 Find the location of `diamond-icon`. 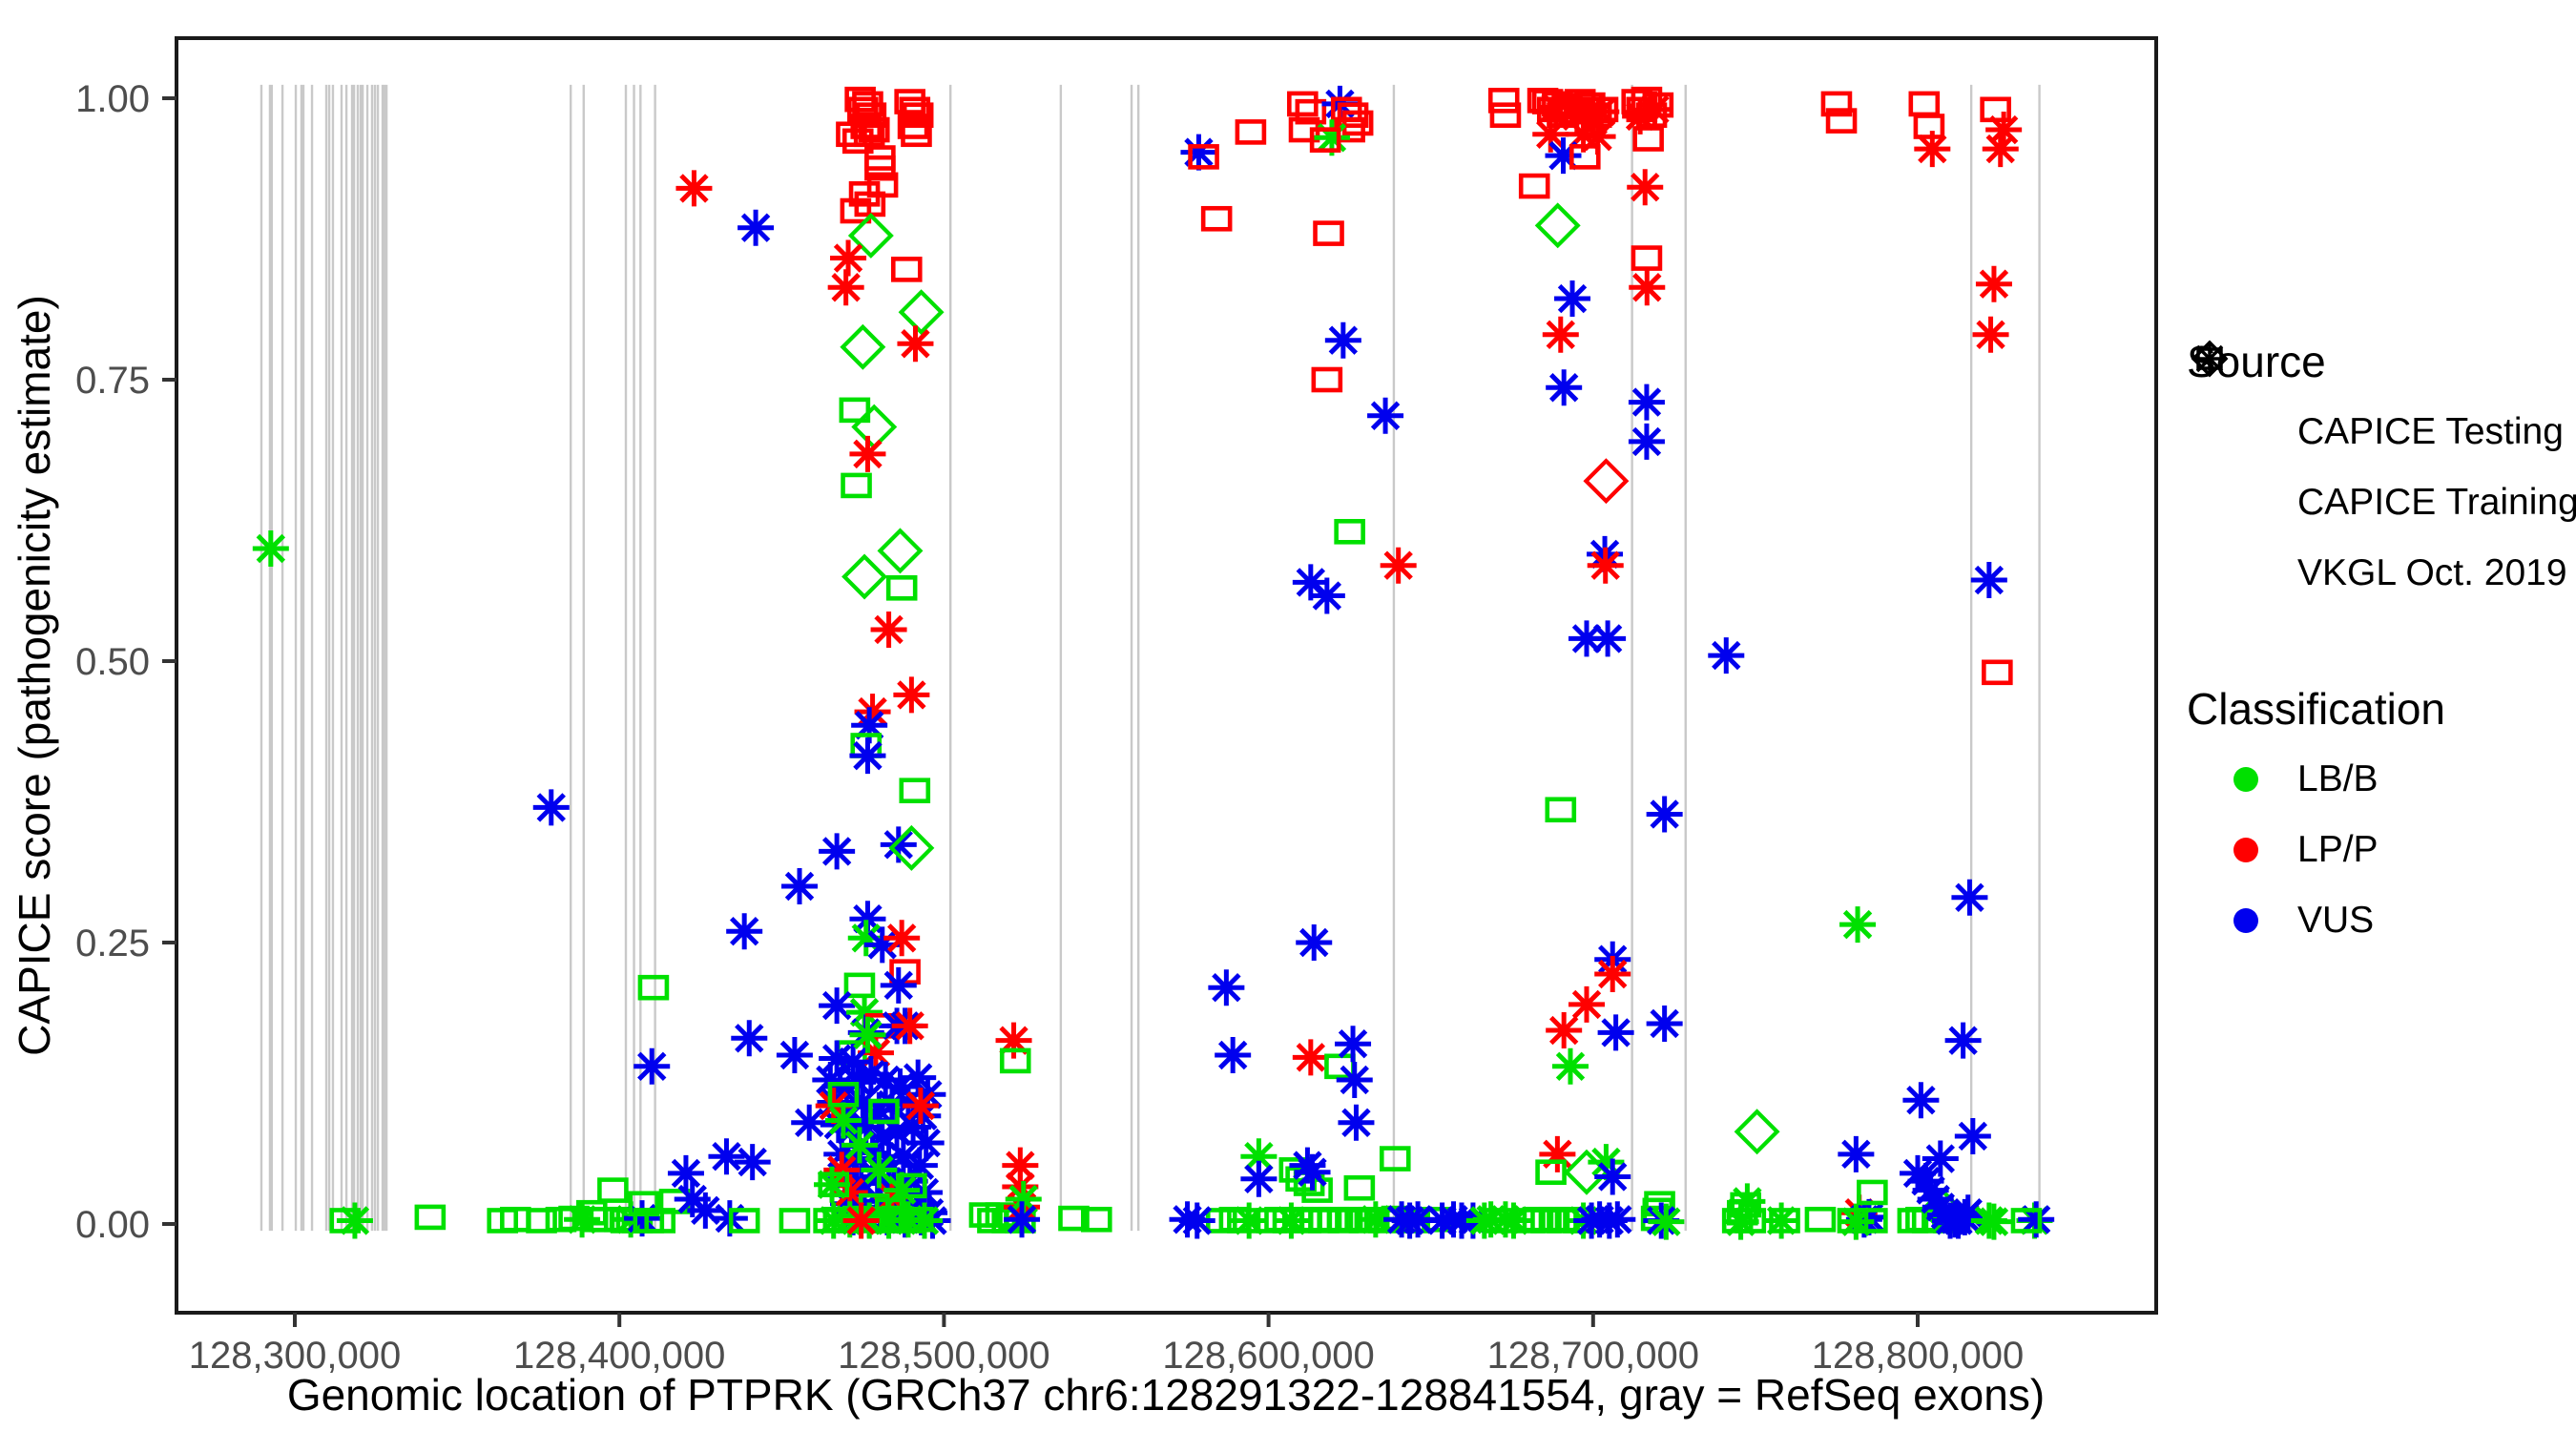

diamond-icon is located at coordinates (2230, 397).